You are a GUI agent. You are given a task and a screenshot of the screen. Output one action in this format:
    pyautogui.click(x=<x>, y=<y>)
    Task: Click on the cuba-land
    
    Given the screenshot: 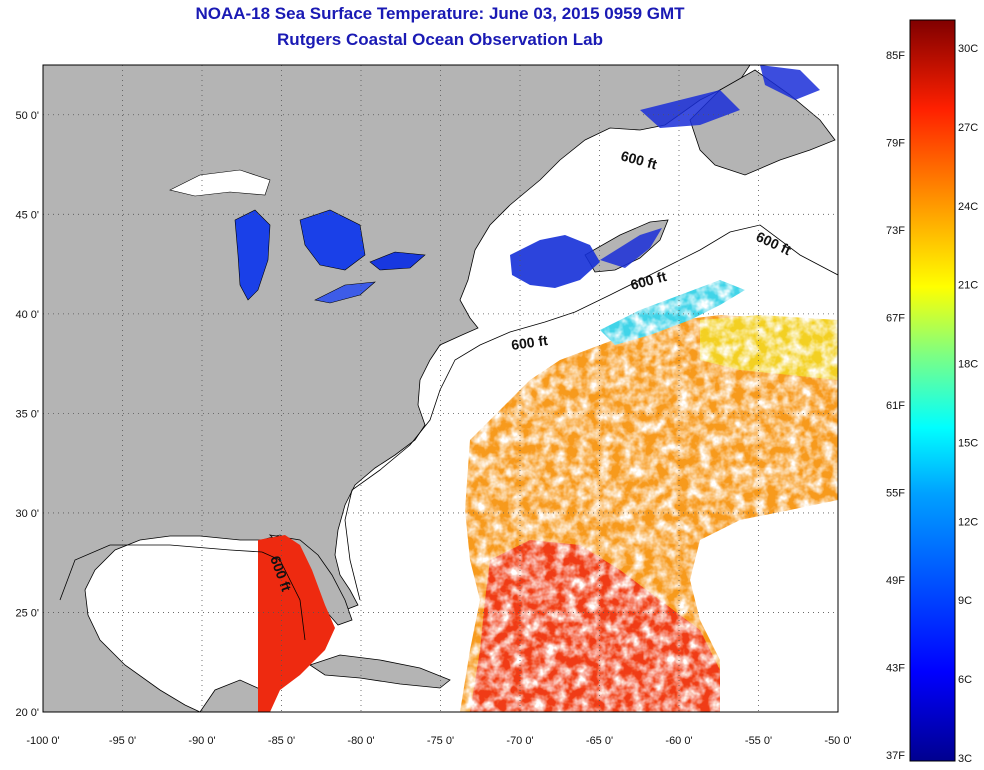 What is the action you would take?
    pyautogui.click(x=380, y=671)
    